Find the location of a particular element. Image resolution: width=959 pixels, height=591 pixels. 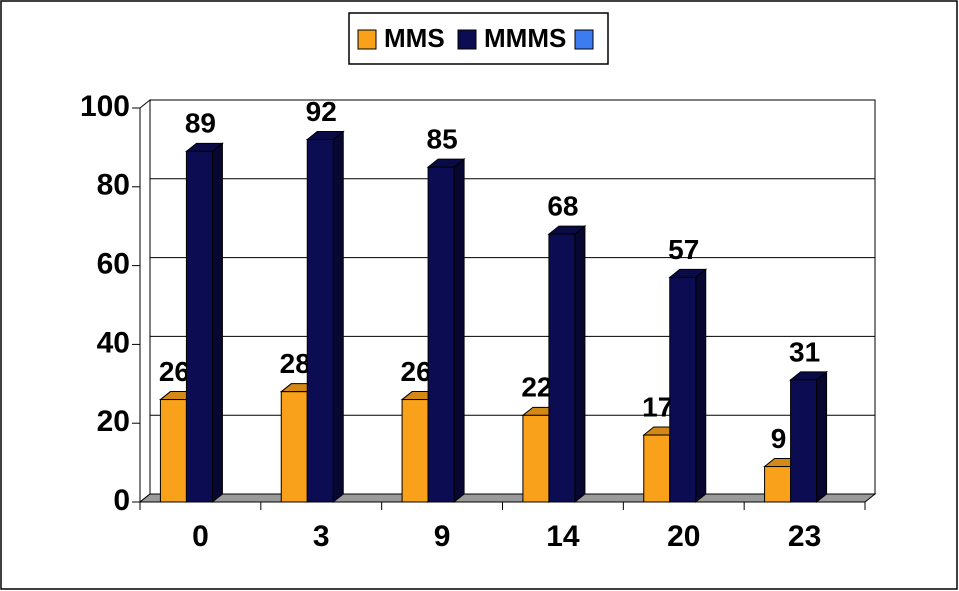

data-label: 92 is located at coordinates (321, 111).